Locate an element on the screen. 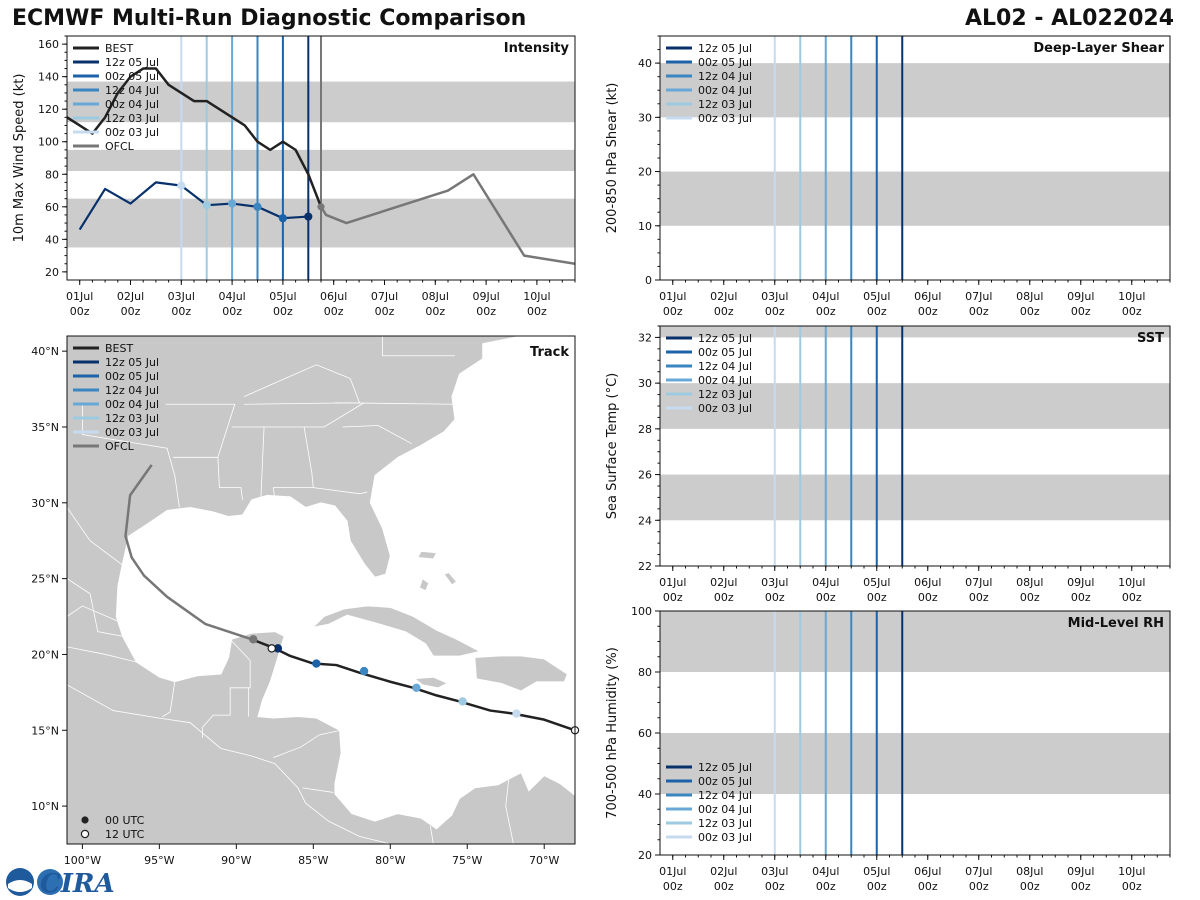  lon-tick-label: 90°W is located at coordinates (236, 860).